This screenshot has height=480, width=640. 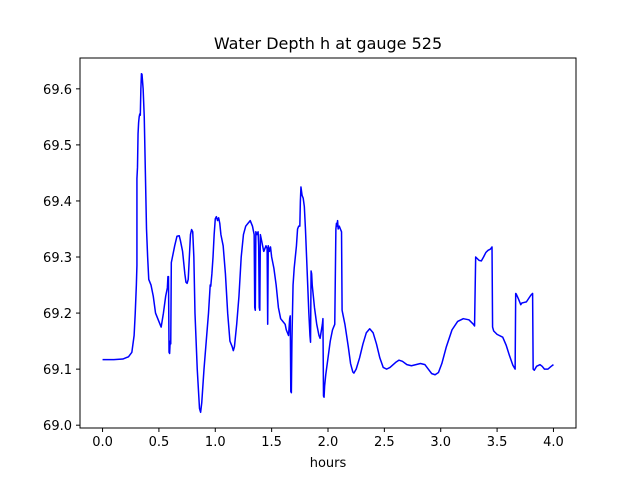 What do you see at coordinates (57, 370) in the screenshot?
I see `y-tick-label: 69.1` at bounding box center [57, 370].